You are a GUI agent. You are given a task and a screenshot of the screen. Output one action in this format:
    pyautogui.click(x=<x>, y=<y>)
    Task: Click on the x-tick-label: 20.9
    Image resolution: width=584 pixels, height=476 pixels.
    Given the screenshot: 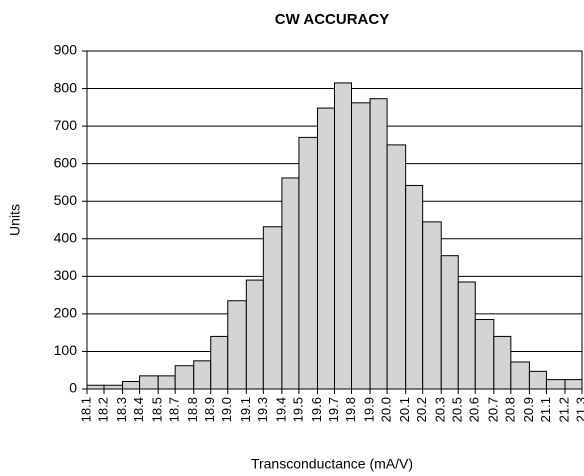 What is the action you would take?
    pyautogui.click(x=528, y=409)
    